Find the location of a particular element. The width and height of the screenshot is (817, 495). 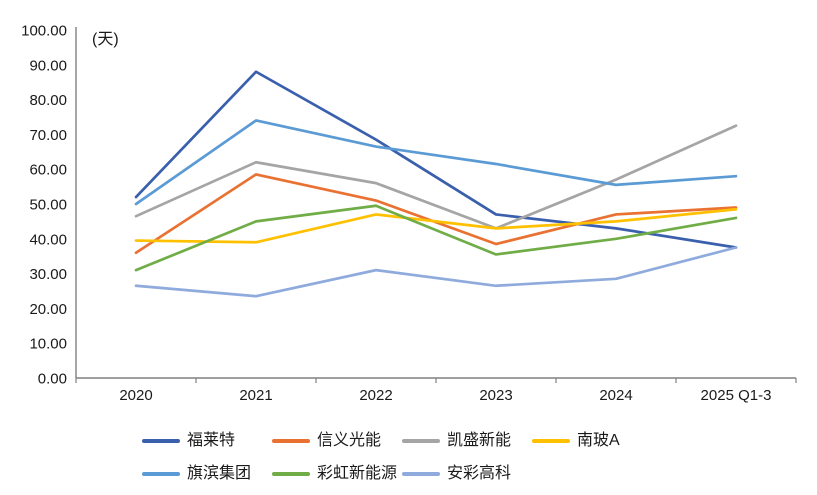

x-tick-label: 2023 is located at coordinates (495, 395).